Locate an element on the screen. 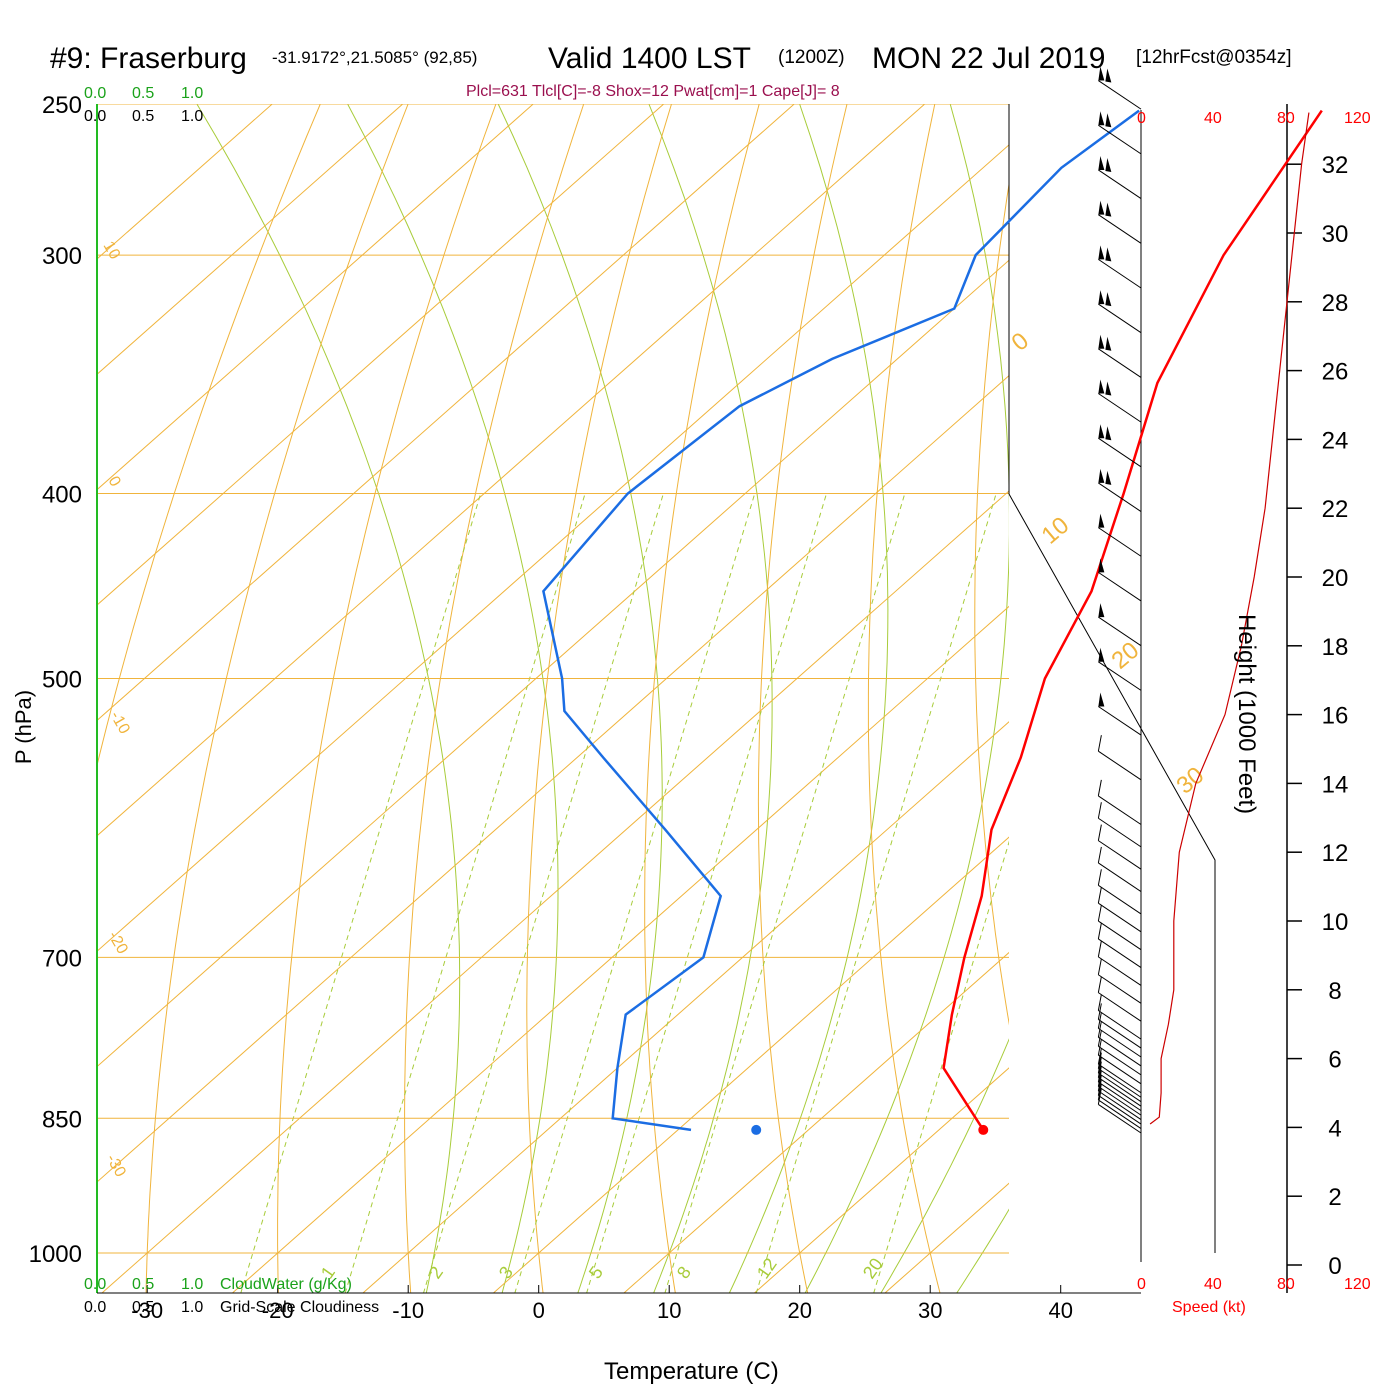 The image size is (1400, 1400). mixing-ratio-label: 8 is located at coordinates (684, 1273).